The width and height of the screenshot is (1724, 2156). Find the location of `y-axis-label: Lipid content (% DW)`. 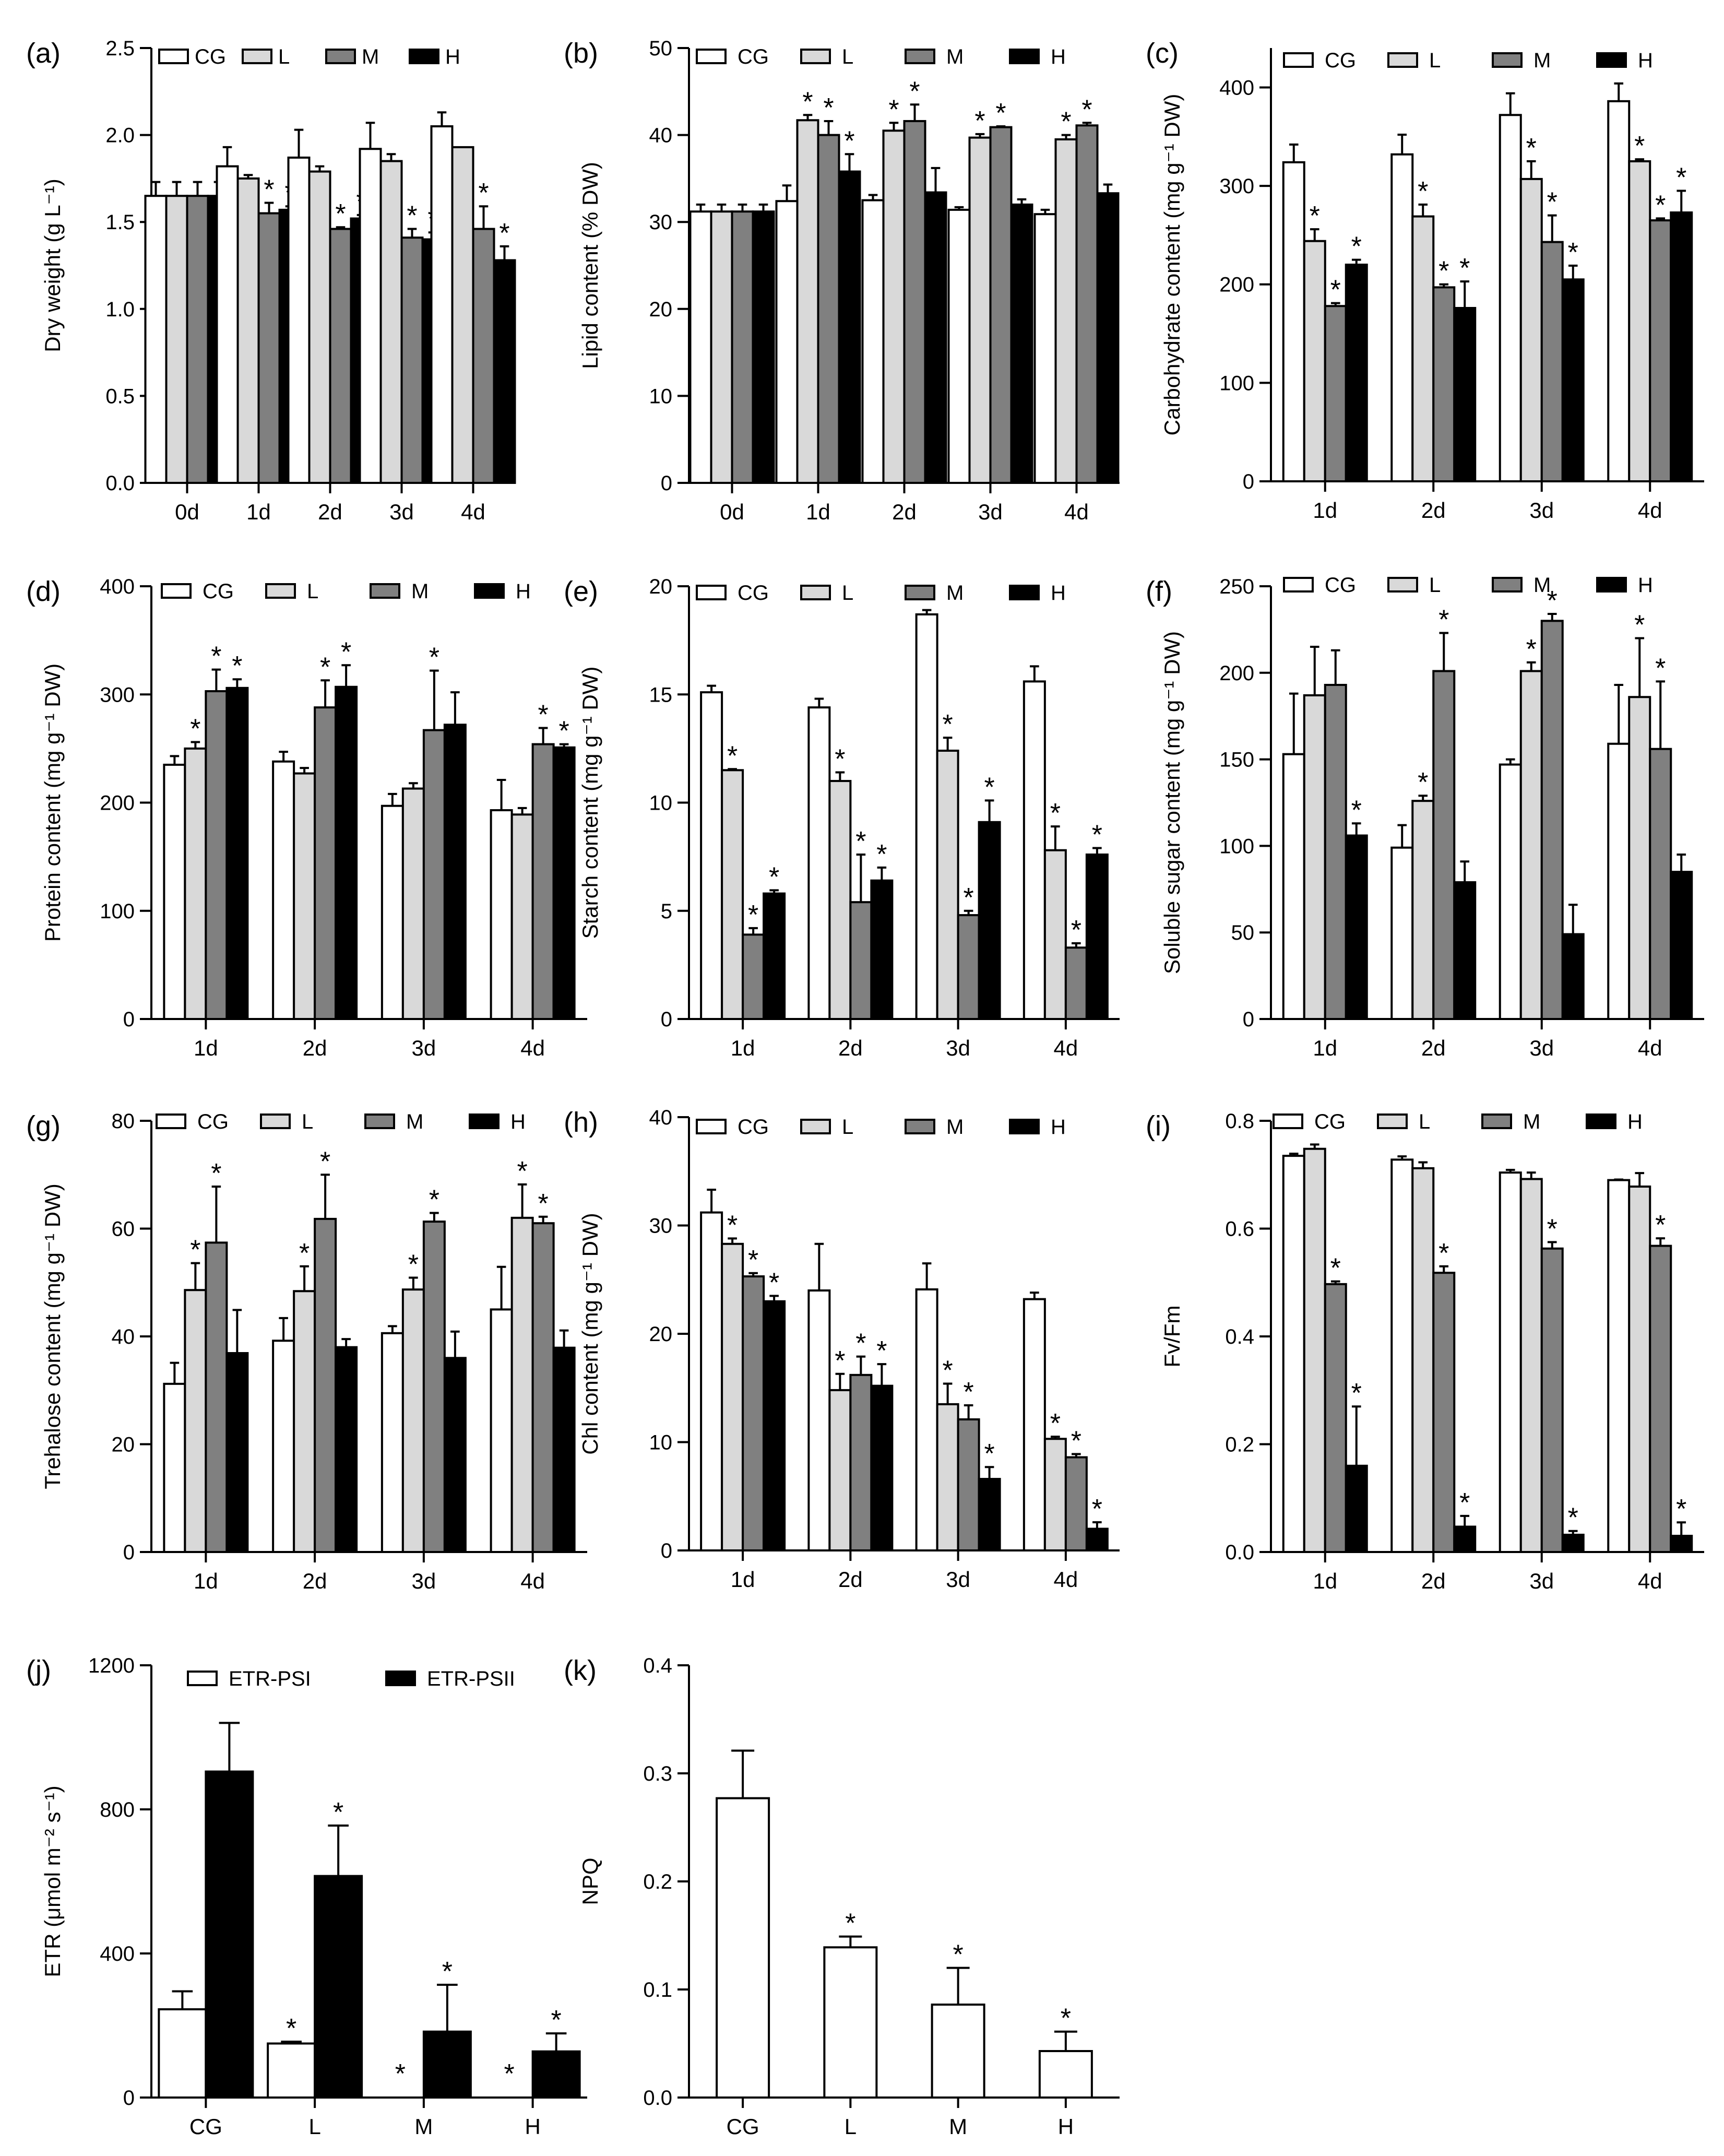

y-axis-label: Lipid content (% DW) is located at coordinates (590, 265).